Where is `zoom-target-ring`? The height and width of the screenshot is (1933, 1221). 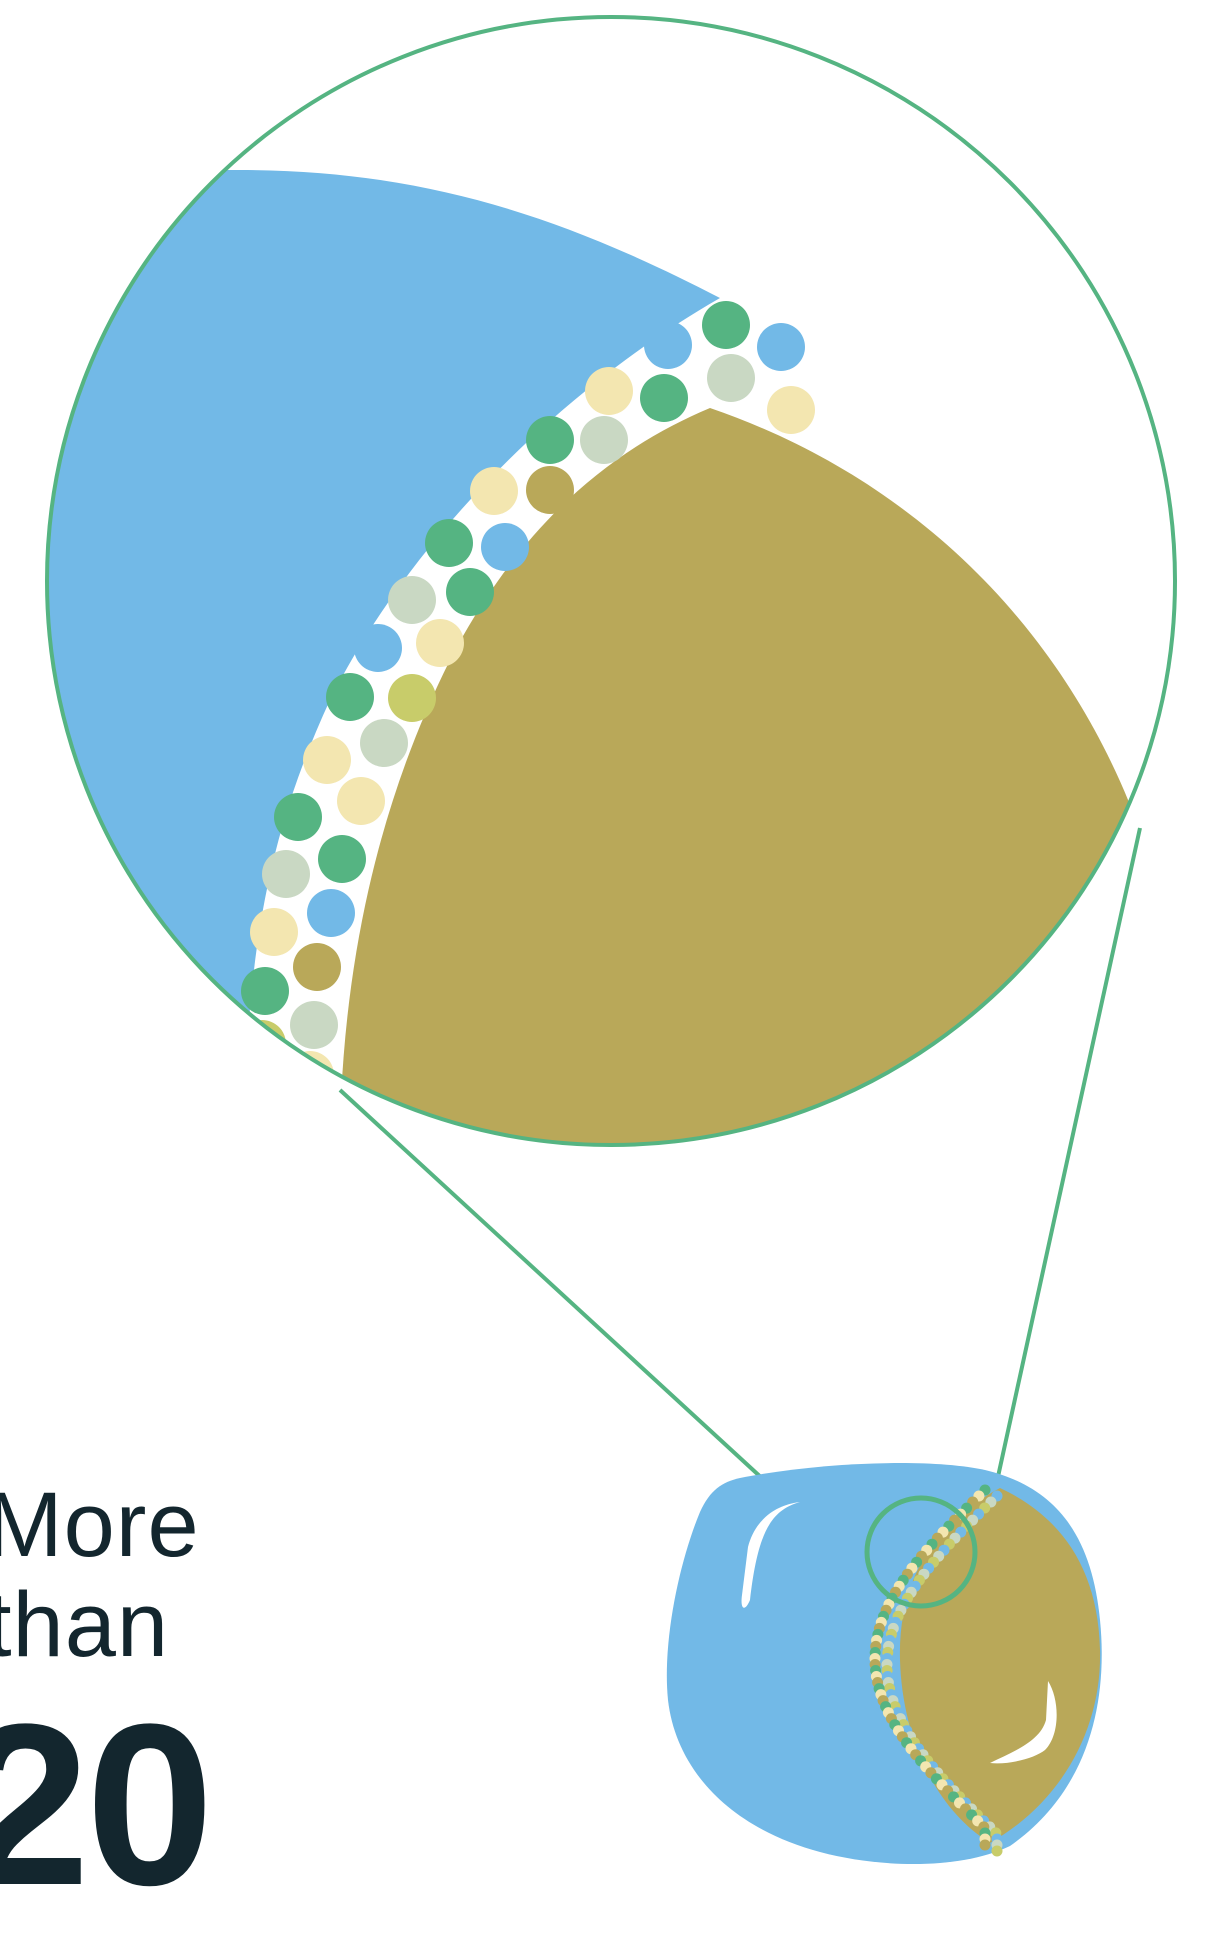 zoom-target-ring is located at coordinates (921, 1552).